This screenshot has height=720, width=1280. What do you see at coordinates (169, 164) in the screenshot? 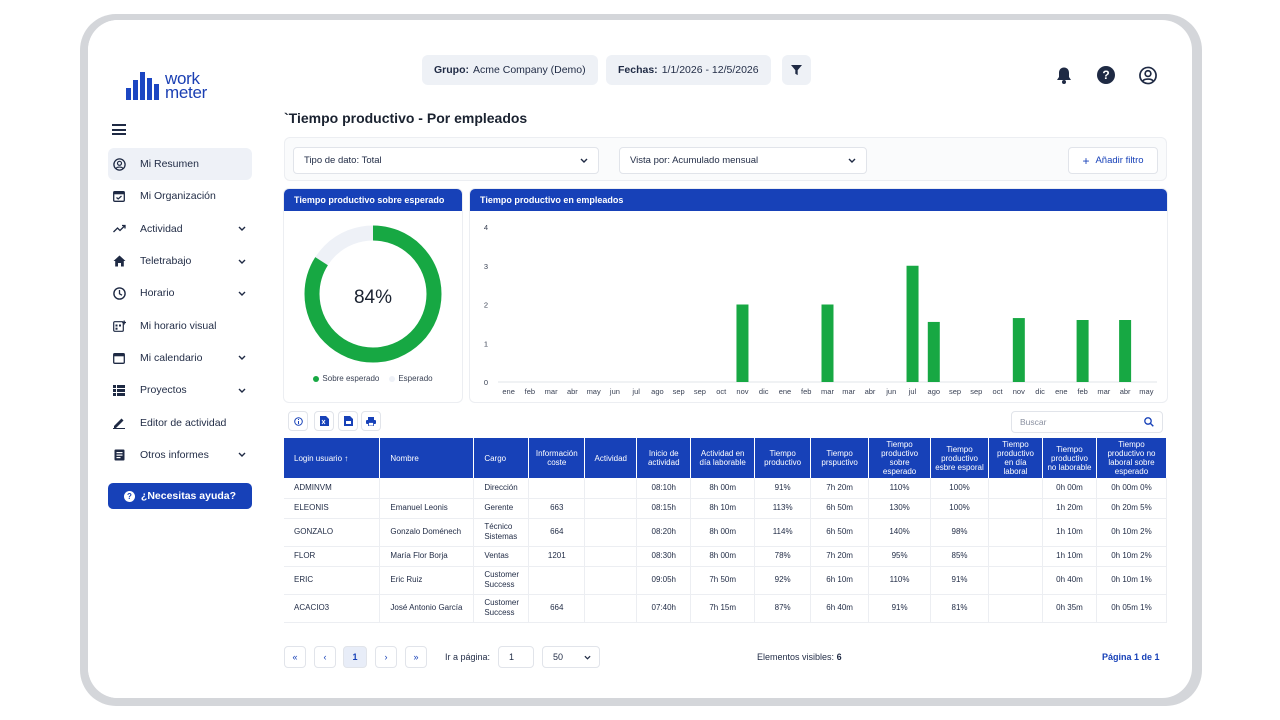
I see `sidebar-item-label: Mi Resumen` at bounding box center [169, 164].